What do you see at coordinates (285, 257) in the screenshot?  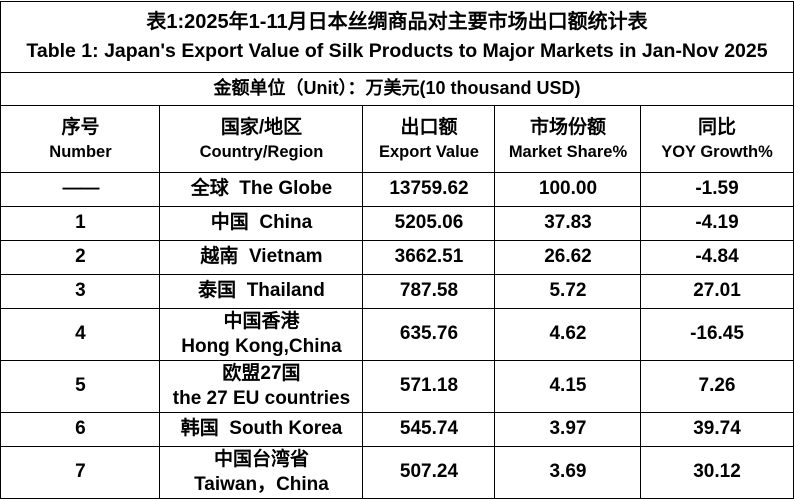 I see `region-name-en: Vietnam` at bounding box center [285, 257].